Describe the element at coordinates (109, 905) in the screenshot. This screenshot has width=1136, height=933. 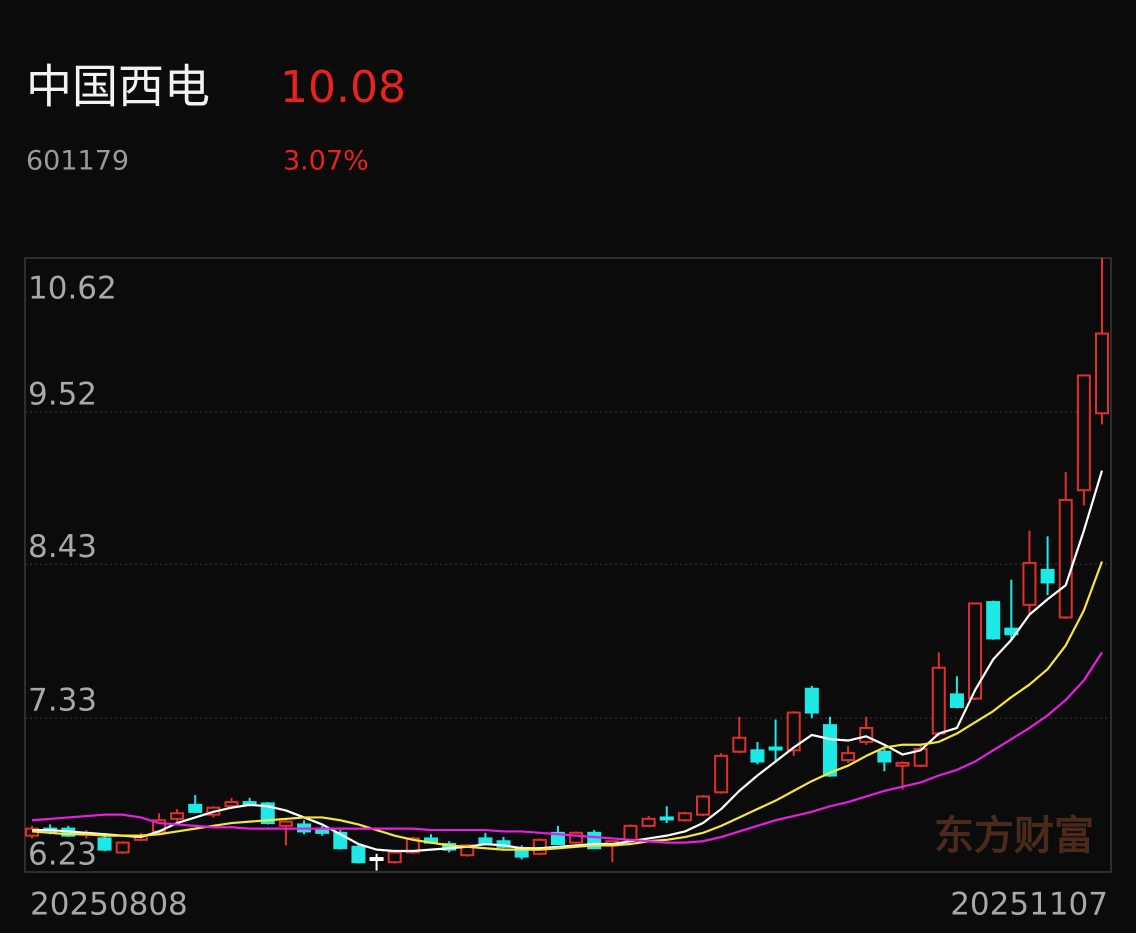
I see `x-tick-label: 20250808` at that location.